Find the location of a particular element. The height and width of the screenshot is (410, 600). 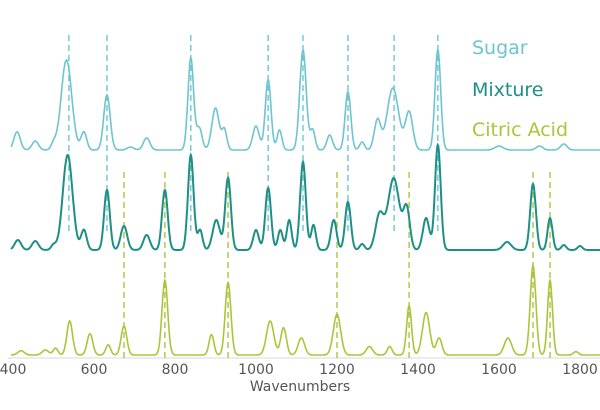

x-tick-label: 600 is located at coordinates (94, 370).